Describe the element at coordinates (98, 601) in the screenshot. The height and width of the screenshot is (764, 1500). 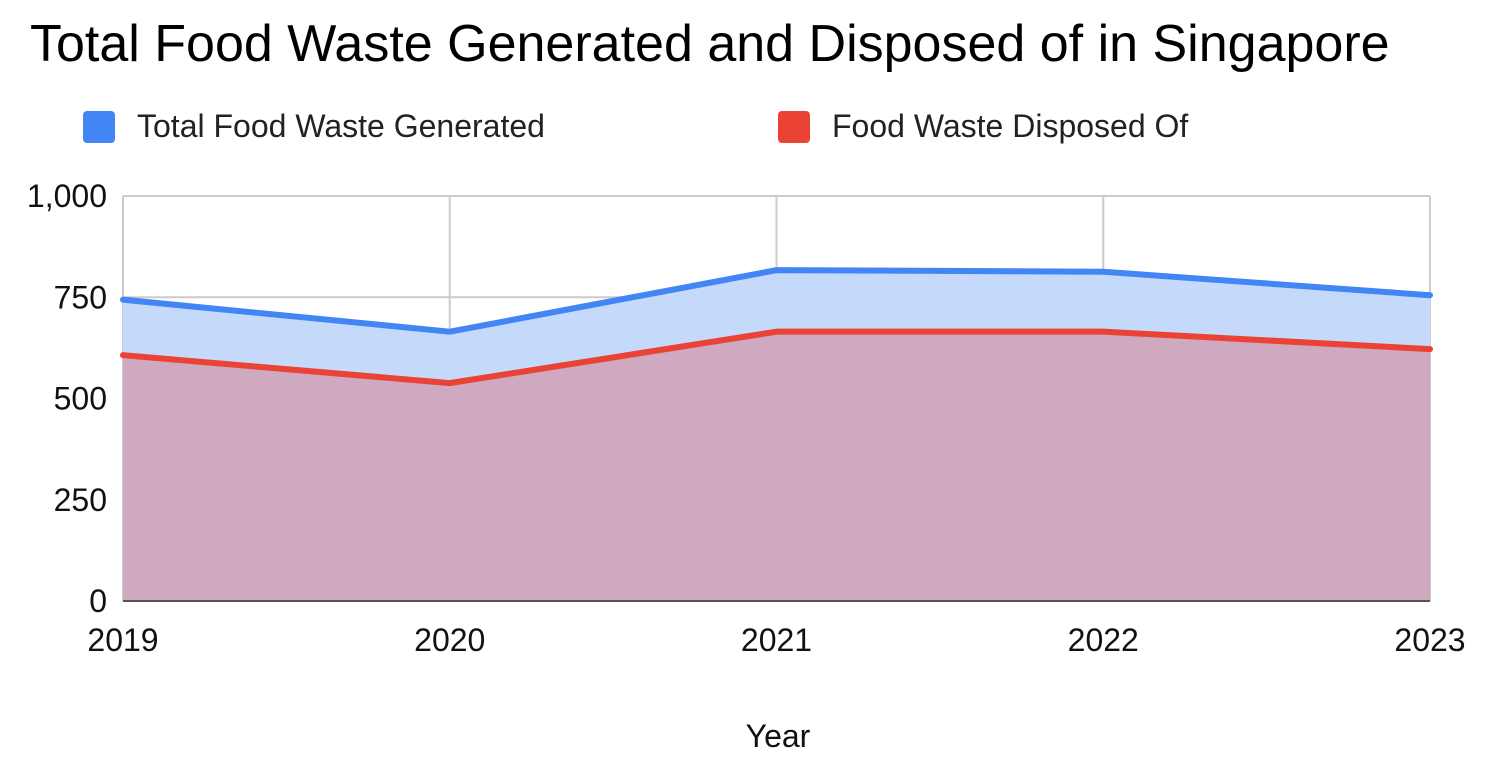
I see `y-tick-label: 0` at that location.